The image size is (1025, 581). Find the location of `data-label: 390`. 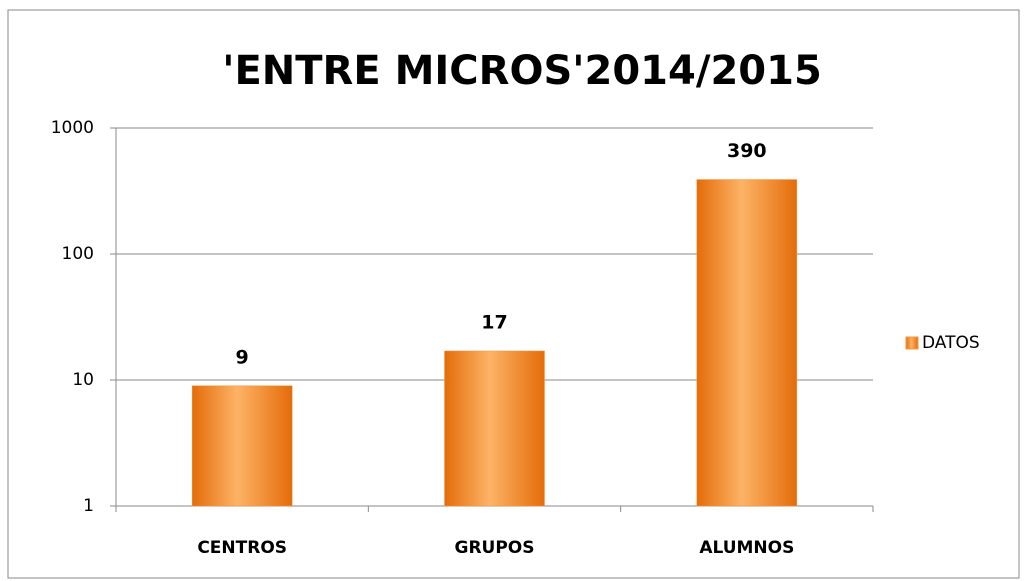

data-label: 390 is located at coordinates (747, 151).